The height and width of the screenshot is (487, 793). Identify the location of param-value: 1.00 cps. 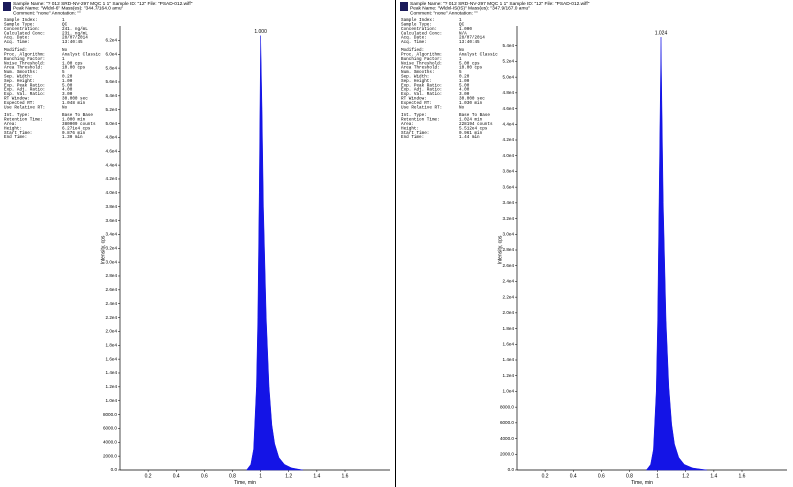
(72, 63).